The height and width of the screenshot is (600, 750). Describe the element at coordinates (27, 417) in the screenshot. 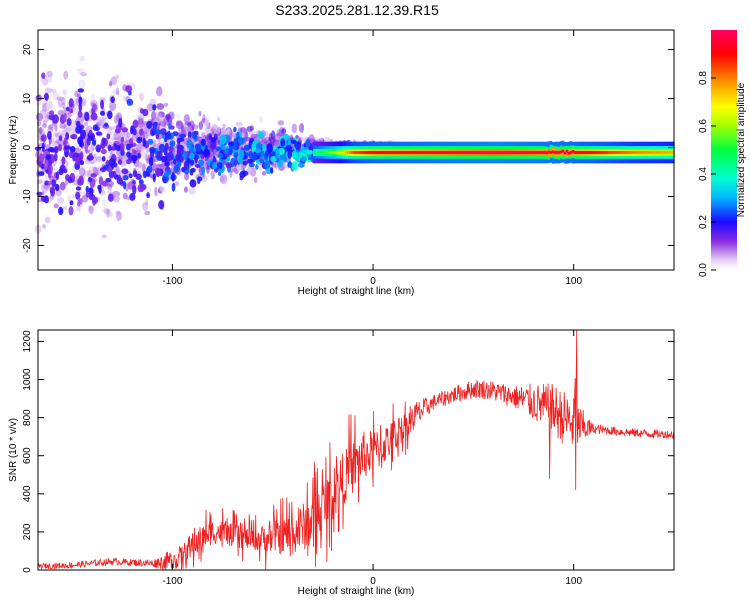

I see `snr-y-tick-label: 800` at that location.